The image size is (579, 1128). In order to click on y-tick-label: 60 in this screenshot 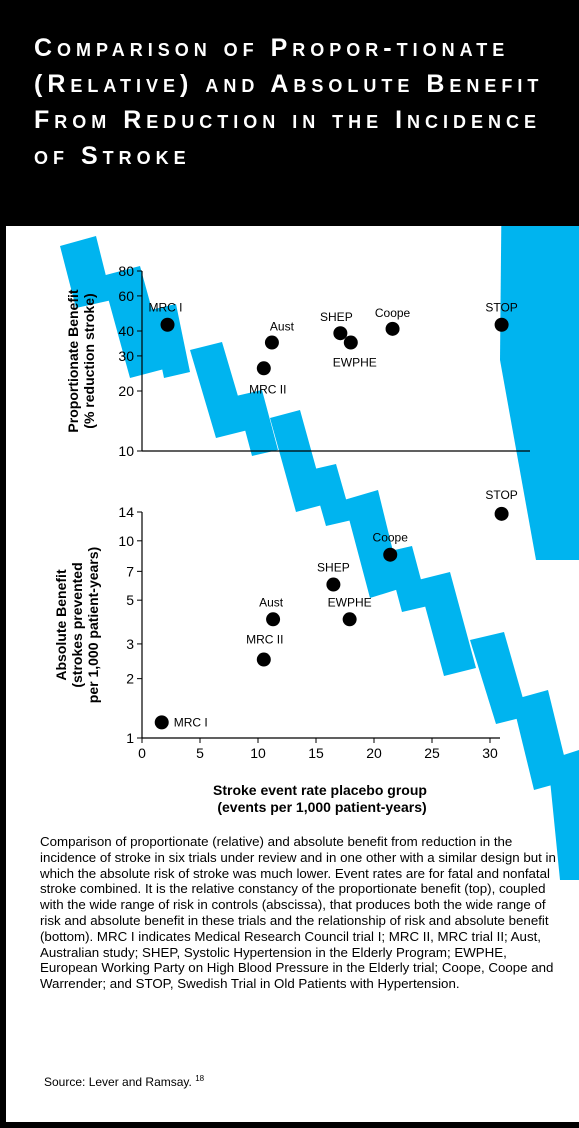, I will do `click(126, 296)`.